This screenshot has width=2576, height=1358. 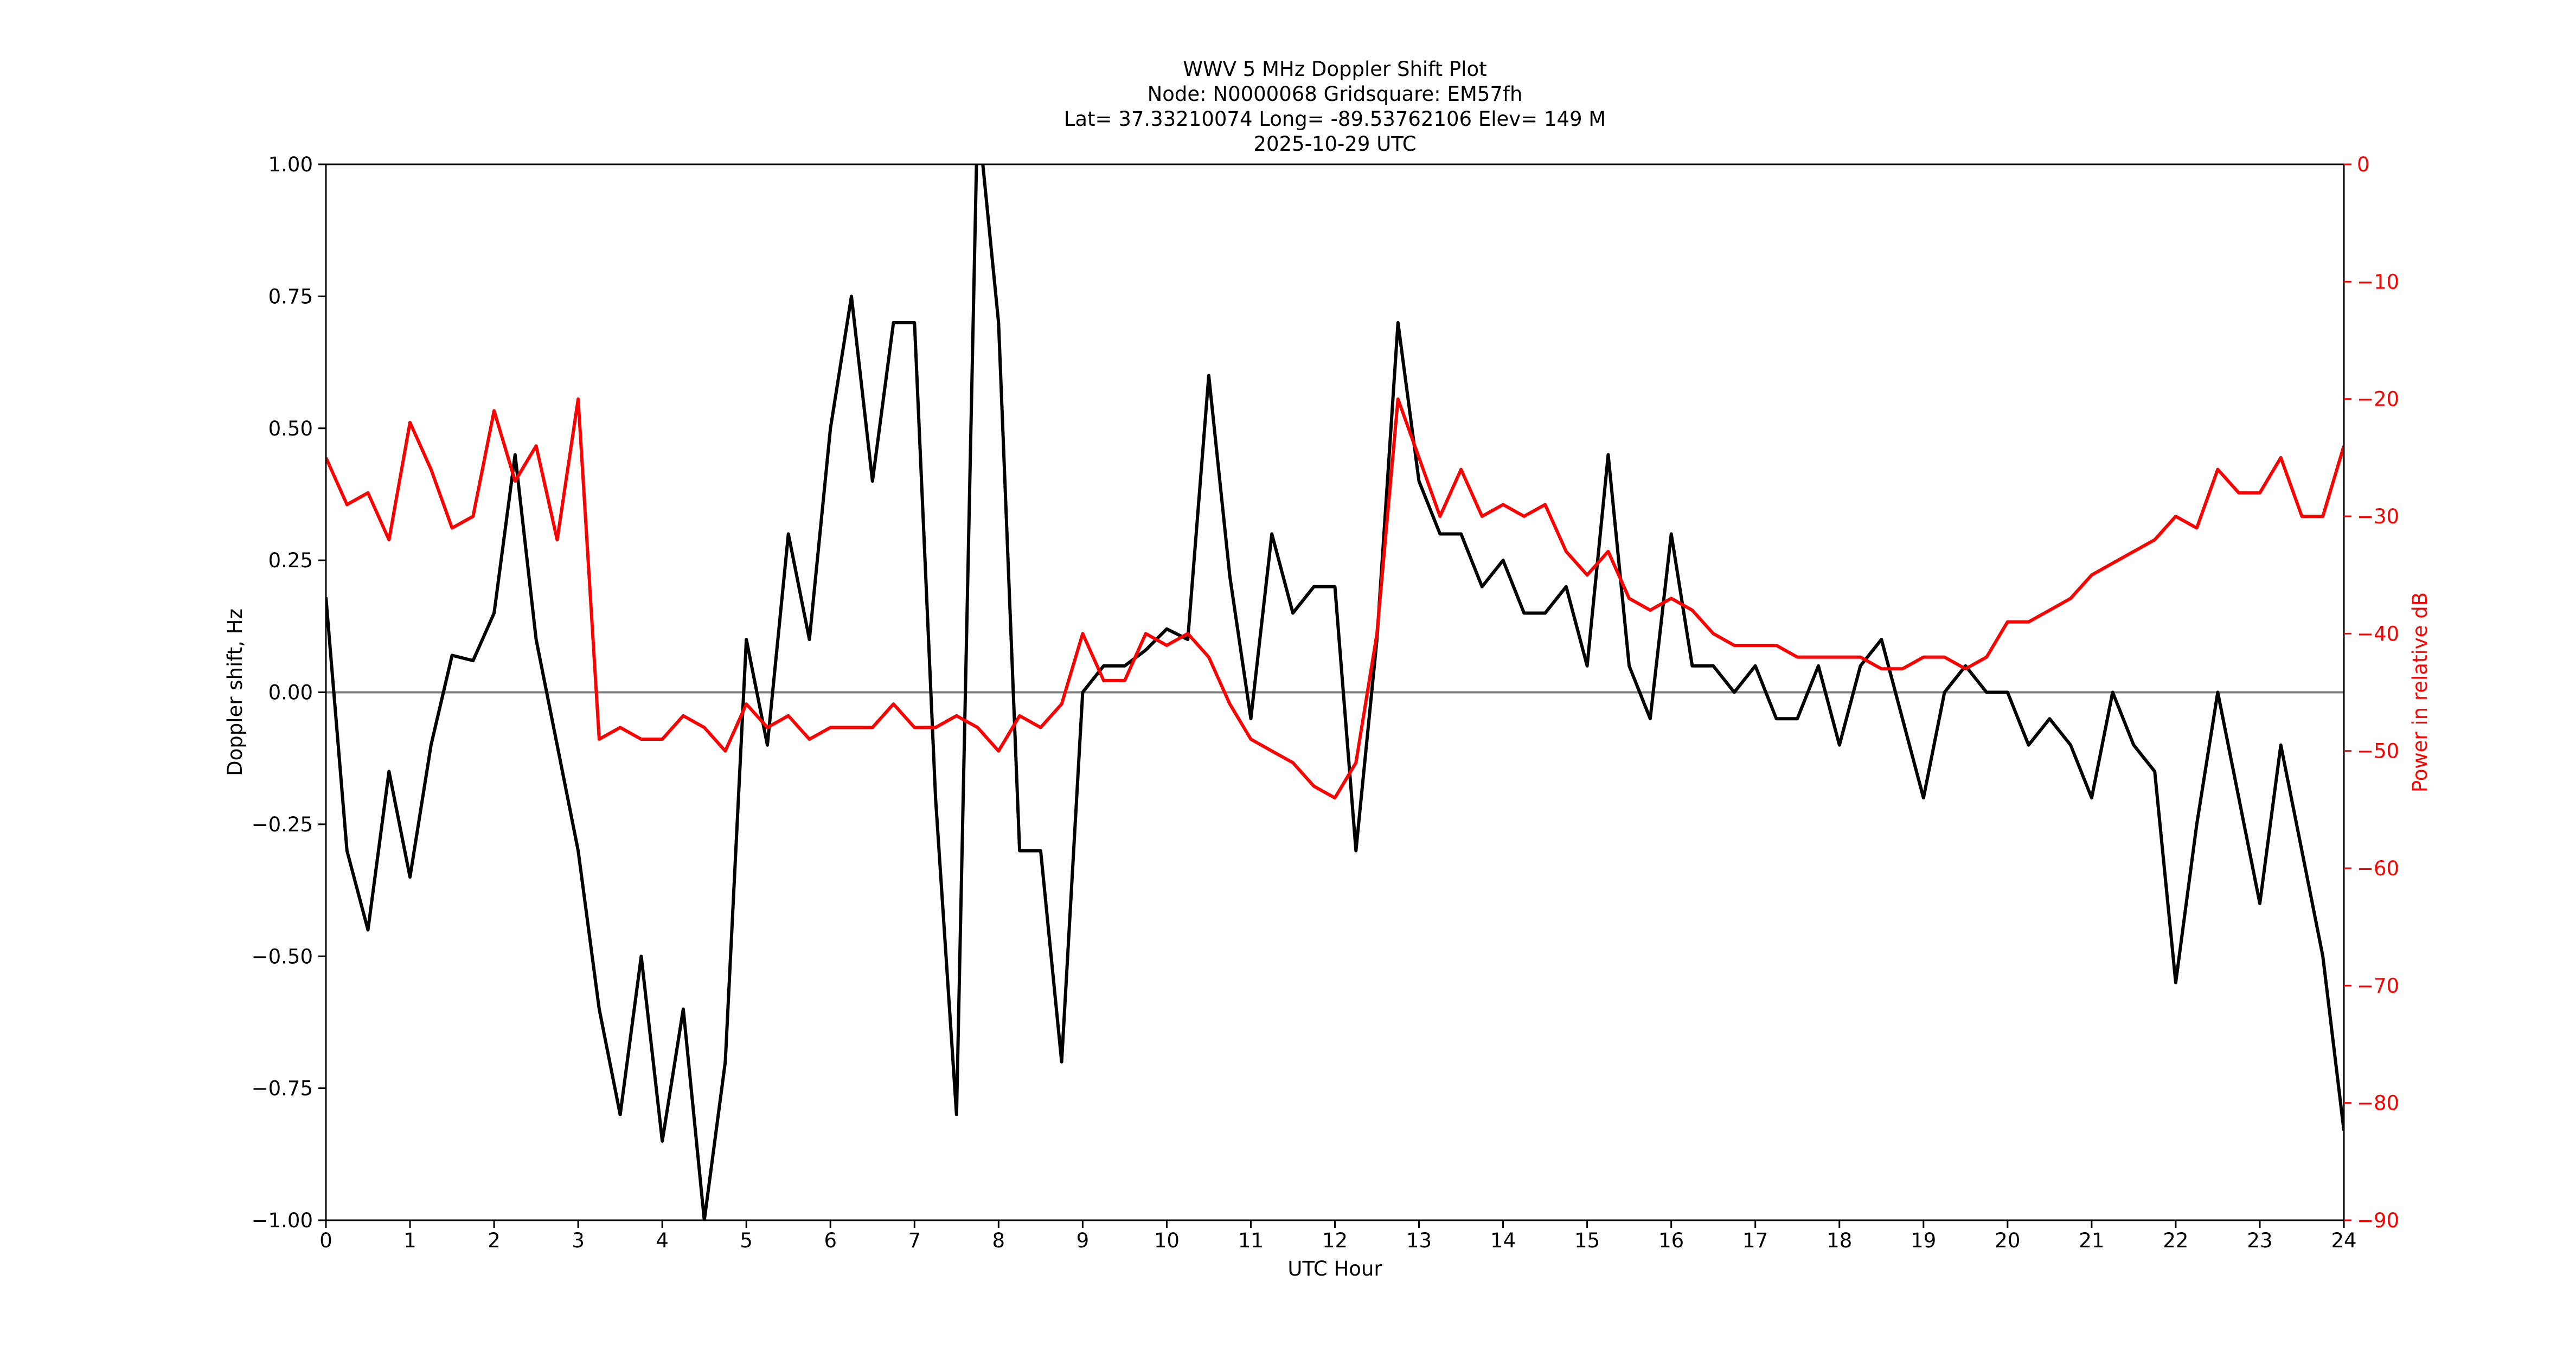 What do you see at coordinates (1671, 1240) in the screenshot?
I see `x-tick-label: 16` at bounding box center [1671, 1240].